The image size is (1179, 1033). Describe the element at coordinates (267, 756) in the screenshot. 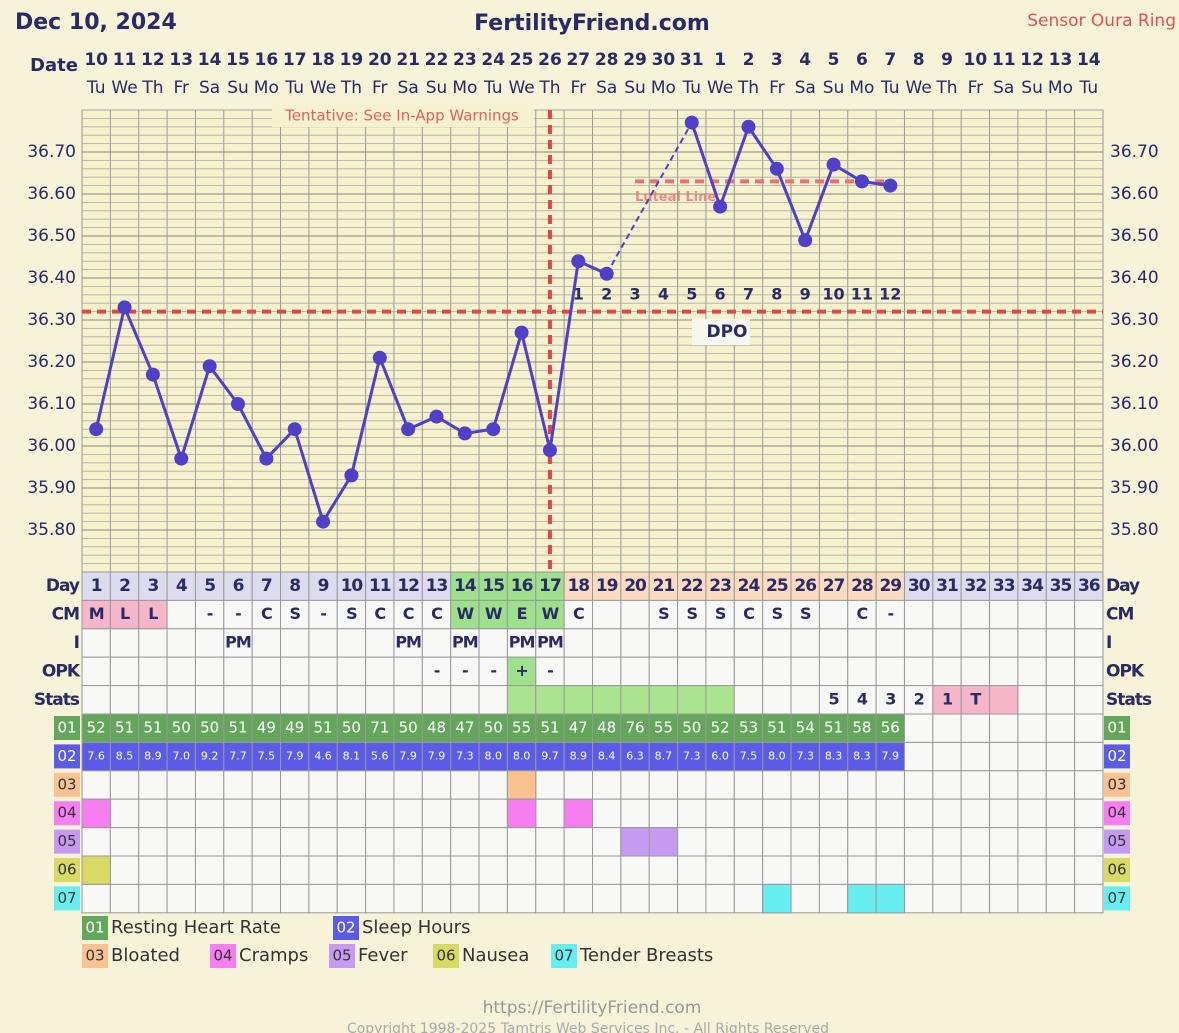

I see `sensor-value: 7.5` at that location.